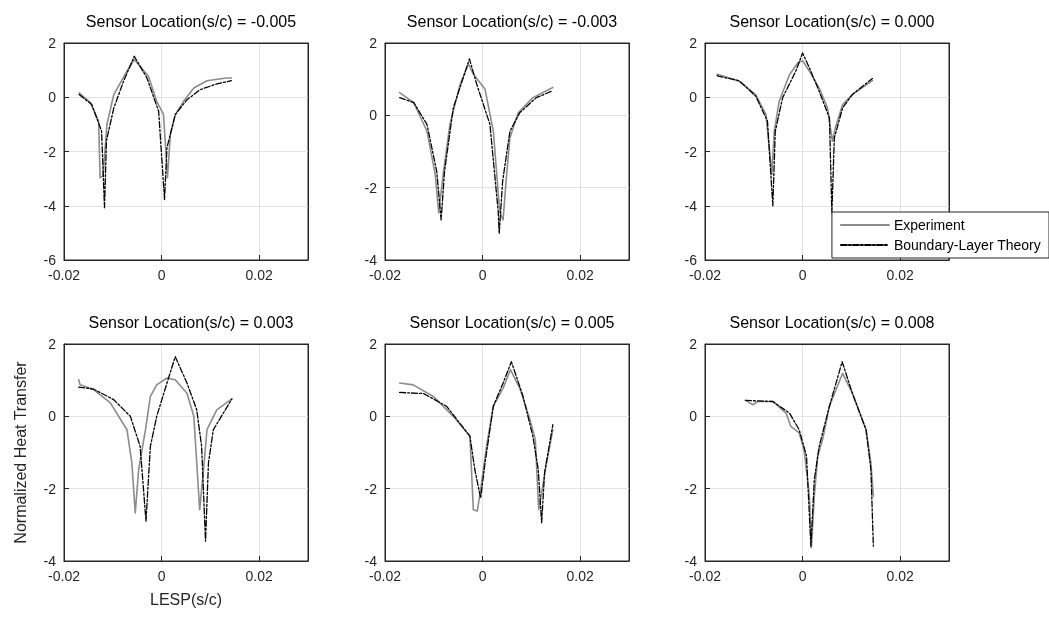 The width and height of the screenshot is (1049, 625). I want to click on chart-title: Sensor Location(s/c) = 0.005, so click(512, 322).